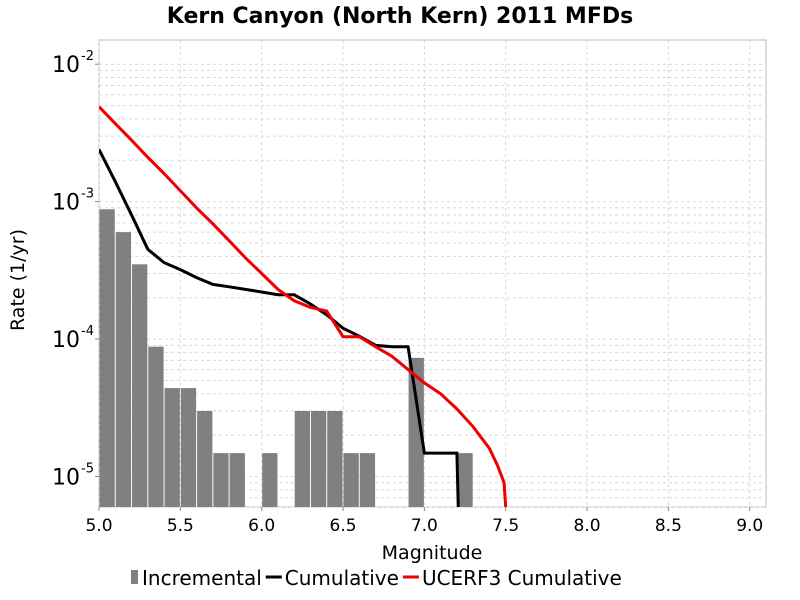 The image size is (800, 600). What do you see at coordinates (749, 526) in the screenshot?
I see `x-tick-label: 9.0` at bounding box center [749, 526].